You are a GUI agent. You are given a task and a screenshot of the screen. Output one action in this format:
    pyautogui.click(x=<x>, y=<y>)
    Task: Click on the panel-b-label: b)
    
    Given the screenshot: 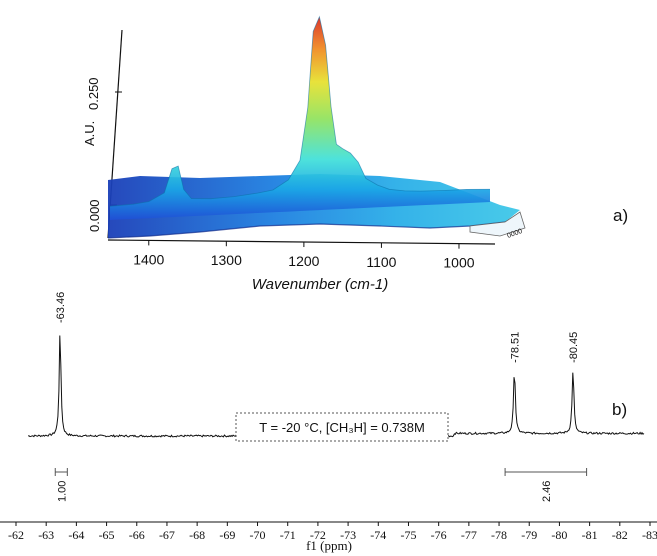 What is the action you would take?
    pyautogui.click(x=619, y=409)
    